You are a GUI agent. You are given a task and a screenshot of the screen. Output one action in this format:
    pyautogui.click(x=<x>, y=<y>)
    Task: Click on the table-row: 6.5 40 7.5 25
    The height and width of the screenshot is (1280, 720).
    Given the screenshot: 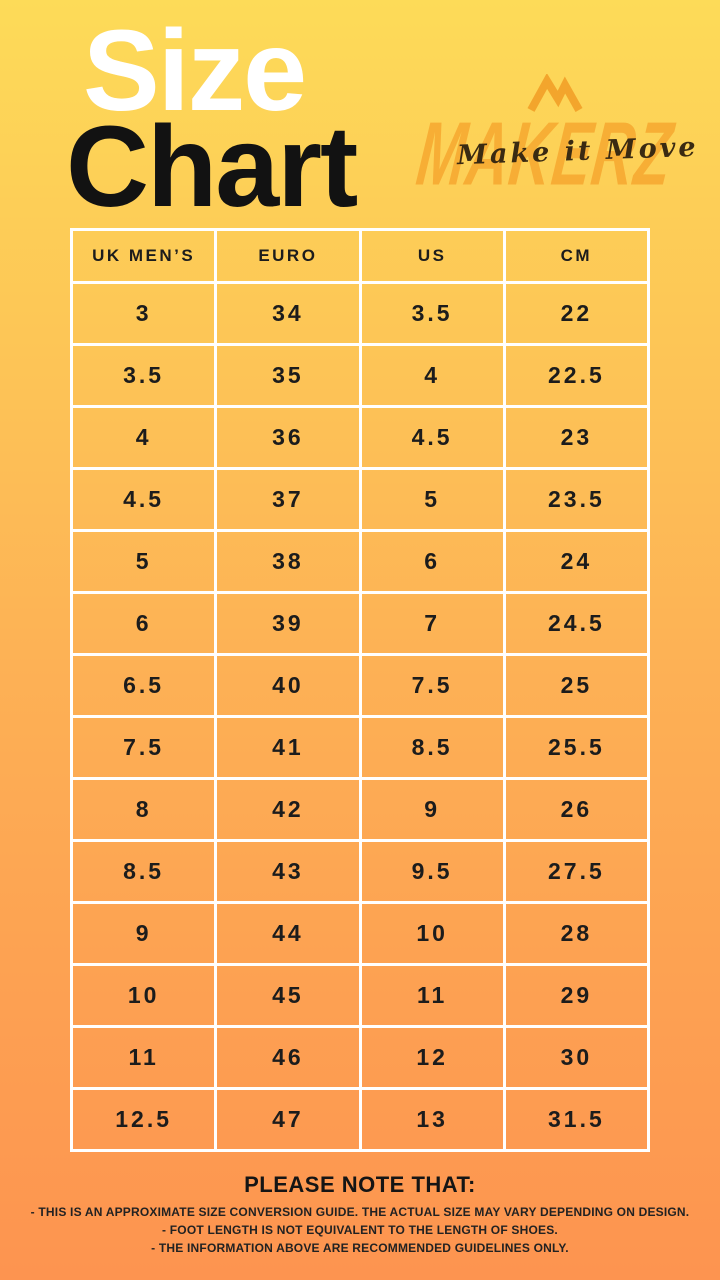 What is the action you would take?
    pyautogui.click(x=360, y=685)
    